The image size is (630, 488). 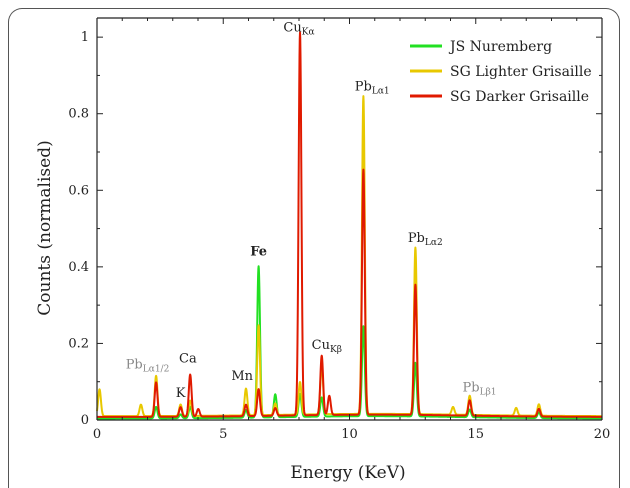 I want to click on peak-annotation: CuKα, so click(x=298, y=28).